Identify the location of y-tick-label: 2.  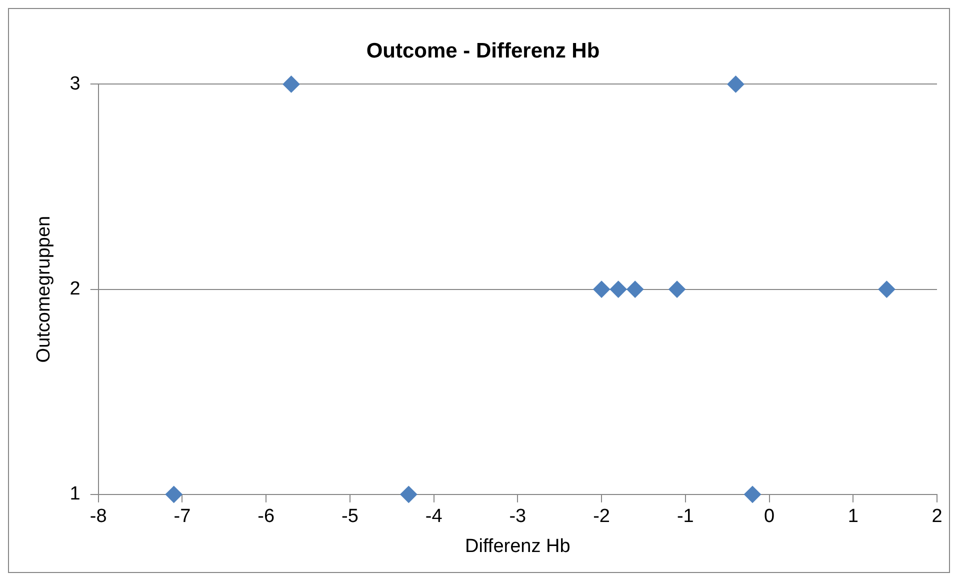
(75, 289).